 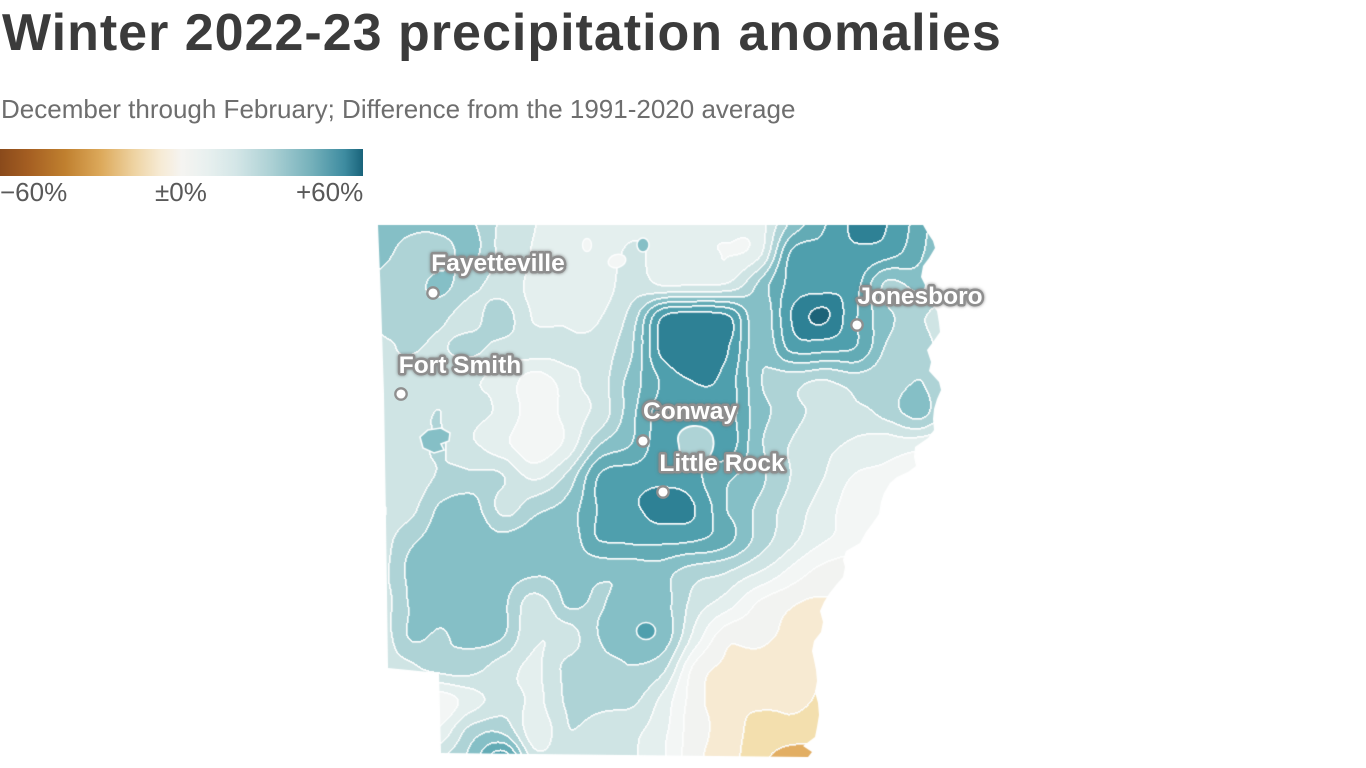 I want to click on svg-text: Conway, so click(x=690, y=411).